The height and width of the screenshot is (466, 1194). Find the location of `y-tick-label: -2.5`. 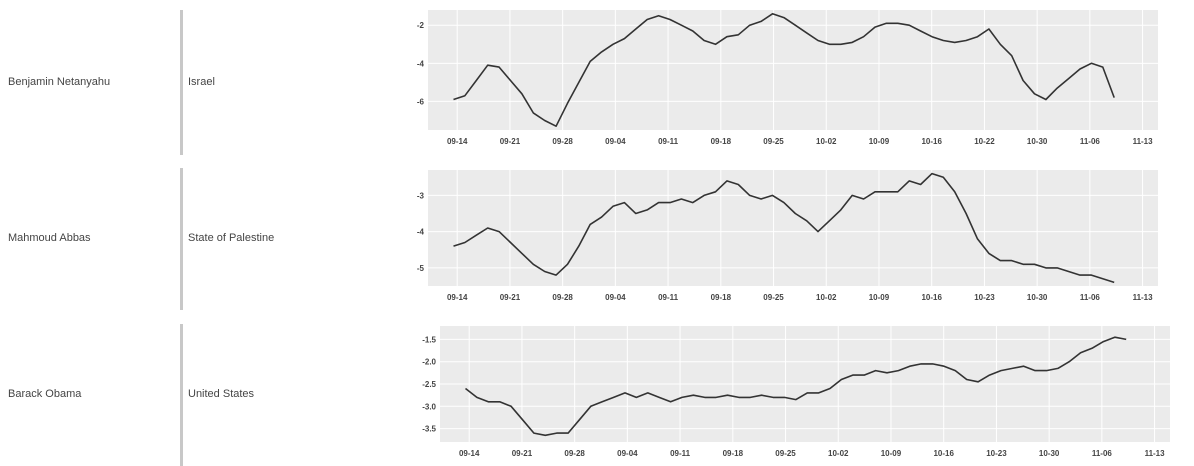

y-tick-label: -2.5 is located at coordinates (429, 384).